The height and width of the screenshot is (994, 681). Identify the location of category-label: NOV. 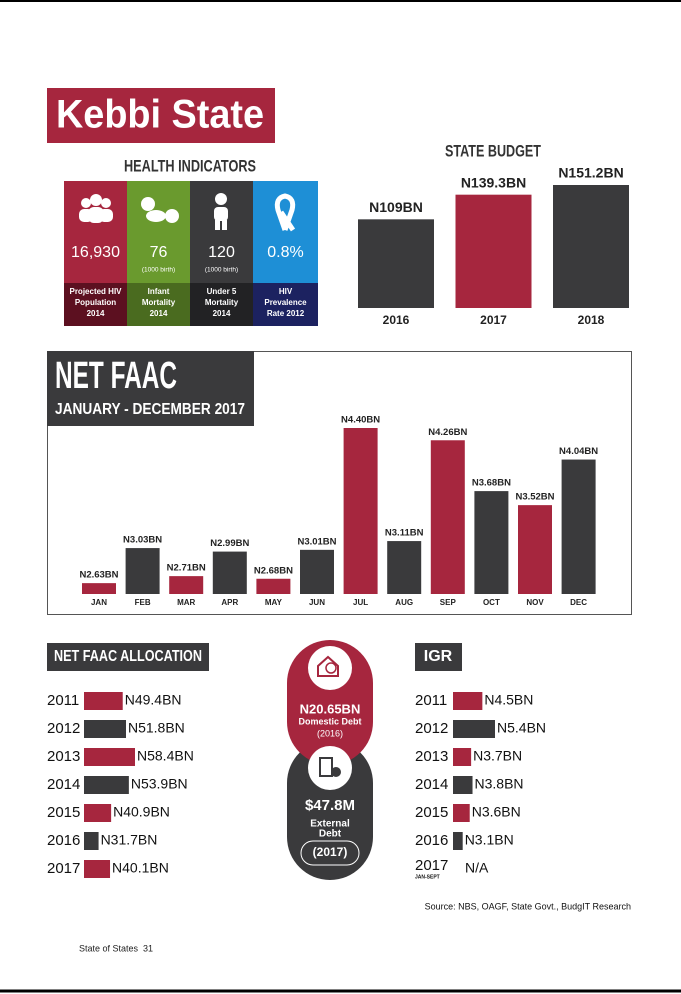
(535, 602).